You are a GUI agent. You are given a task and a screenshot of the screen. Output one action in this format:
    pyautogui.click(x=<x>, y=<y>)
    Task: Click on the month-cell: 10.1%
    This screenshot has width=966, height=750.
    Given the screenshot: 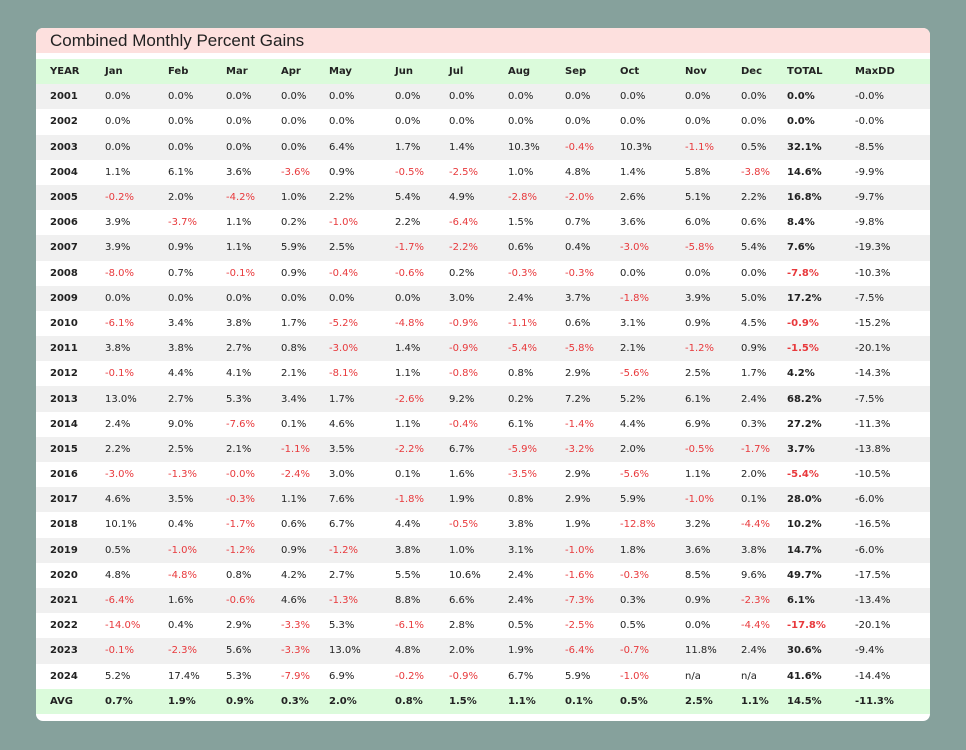 What is the action you would take?
    pyautogui.click(x=121, y=525)
    